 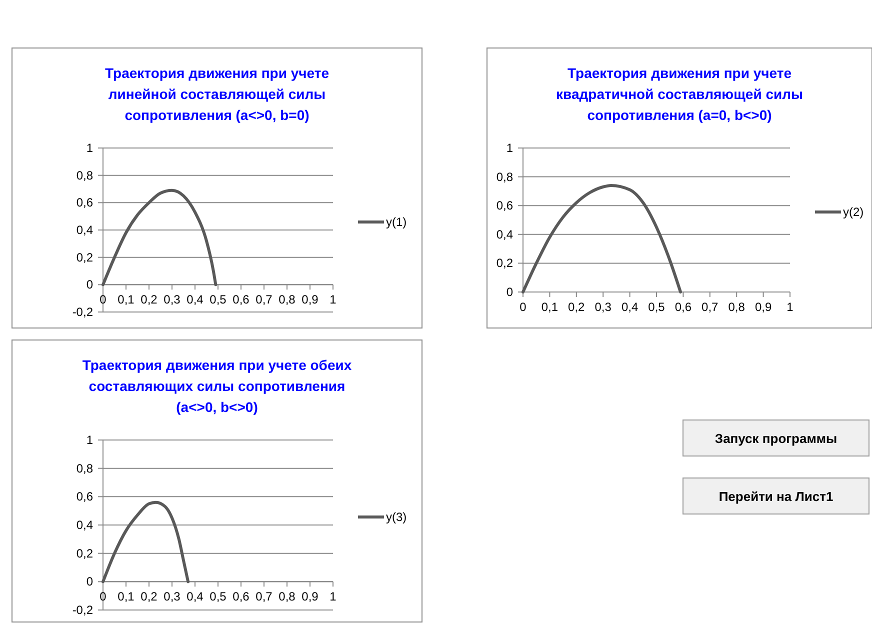 I want to click on chart-title: Траектория движения при учете квадратичной составляющей силы сопротивления (a=0, b<>0), so click(x=679, y=94).